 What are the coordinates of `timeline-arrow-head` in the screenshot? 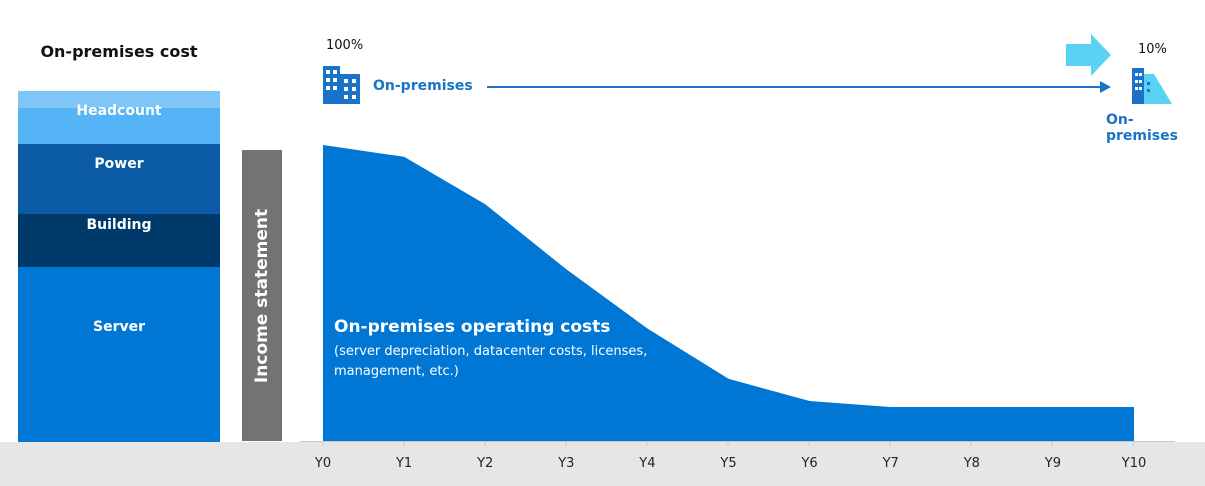 It's located at (1105, 87).